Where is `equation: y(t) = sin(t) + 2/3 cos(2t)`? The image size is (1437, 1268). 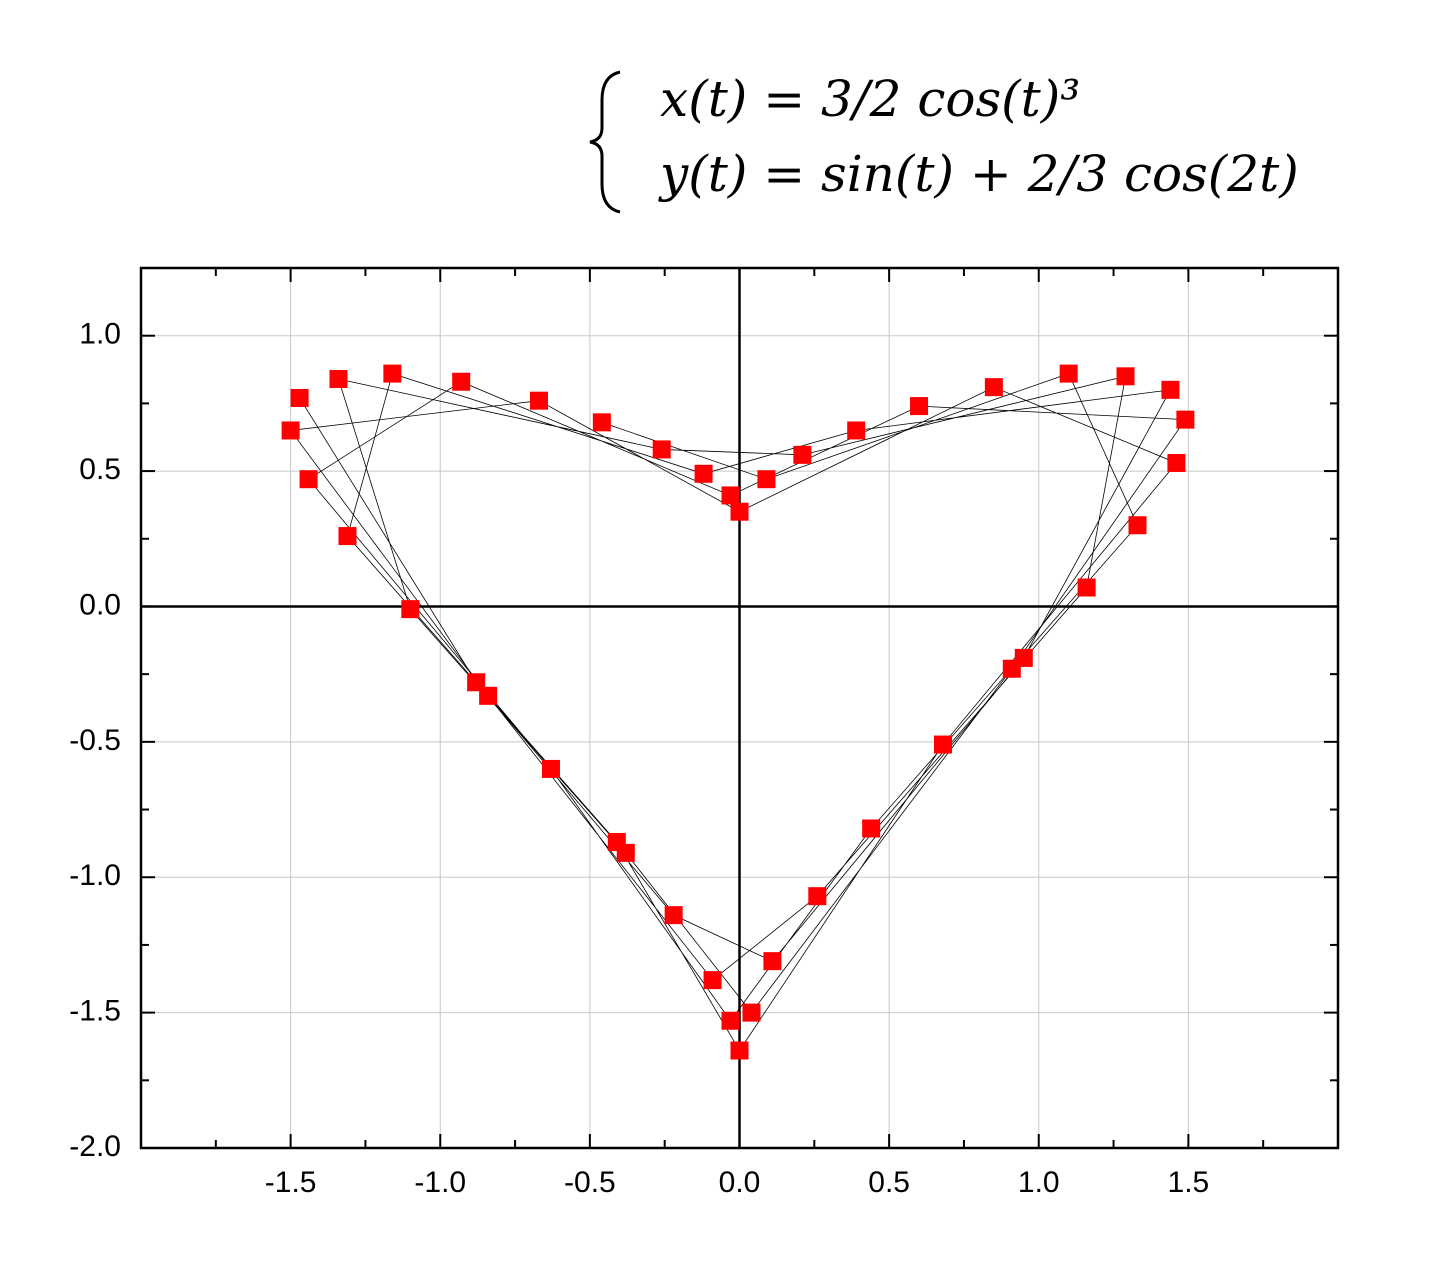 equation: y(t) = sin(t) + 2/3 cos(2t) is located at coordinates (978, 174).